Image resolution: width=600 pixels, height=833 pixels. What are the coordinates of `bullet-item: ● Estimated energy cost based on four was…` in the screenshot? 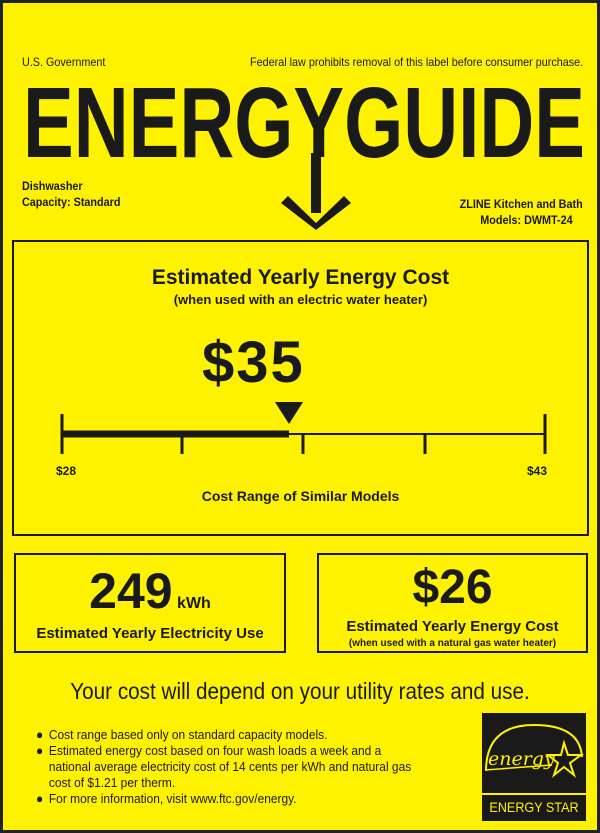 It's located at (224, 766).